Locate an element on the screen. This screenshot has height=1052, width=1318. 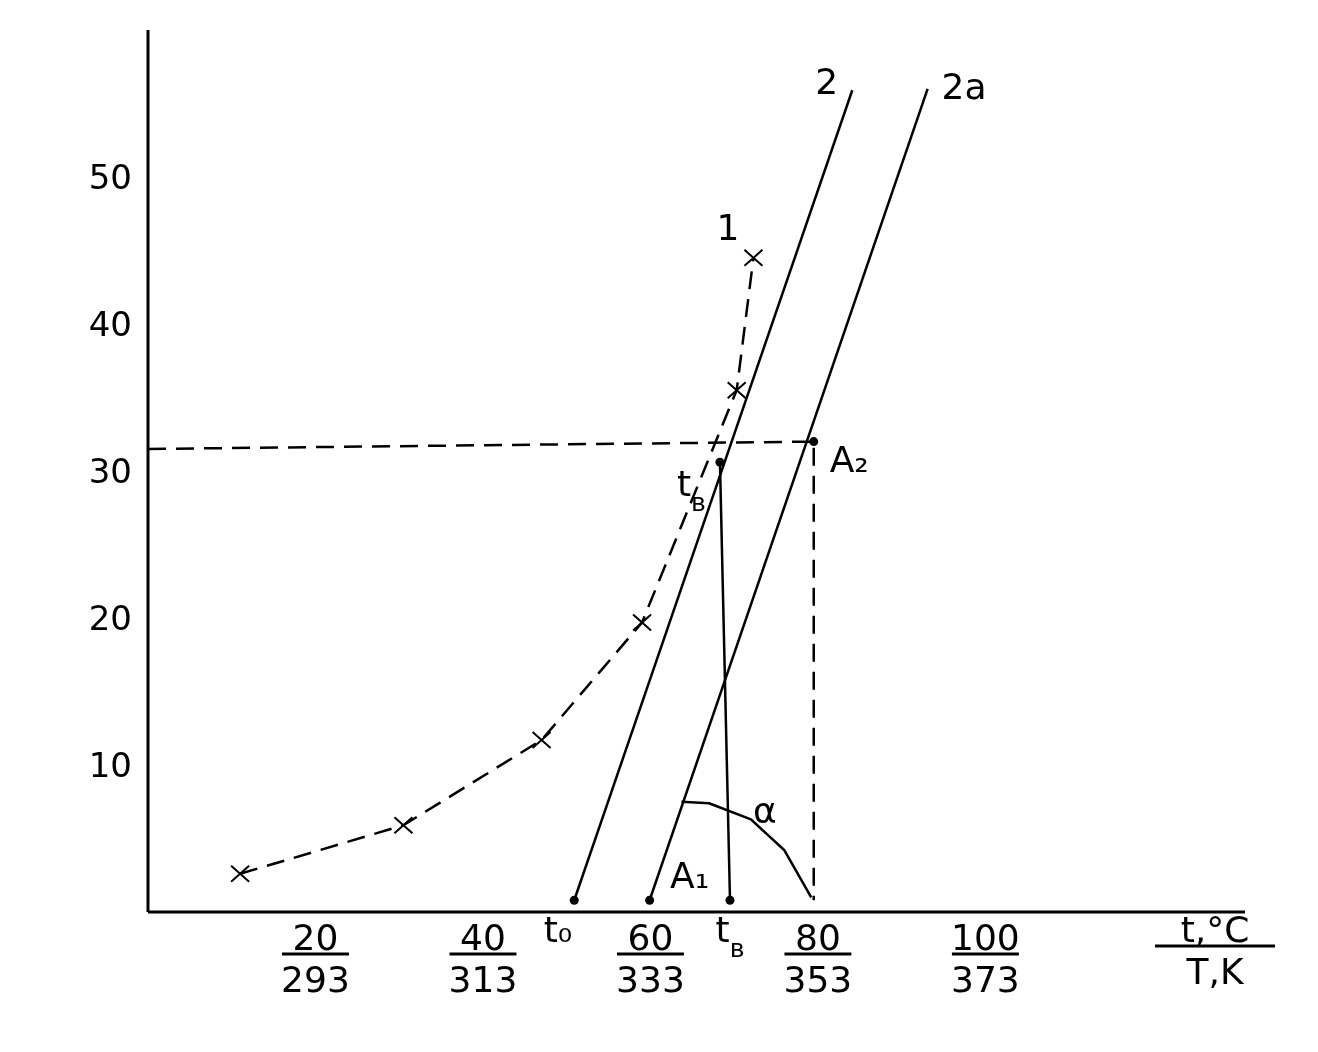
series-label: 2a is located at coordinates (964, 86).